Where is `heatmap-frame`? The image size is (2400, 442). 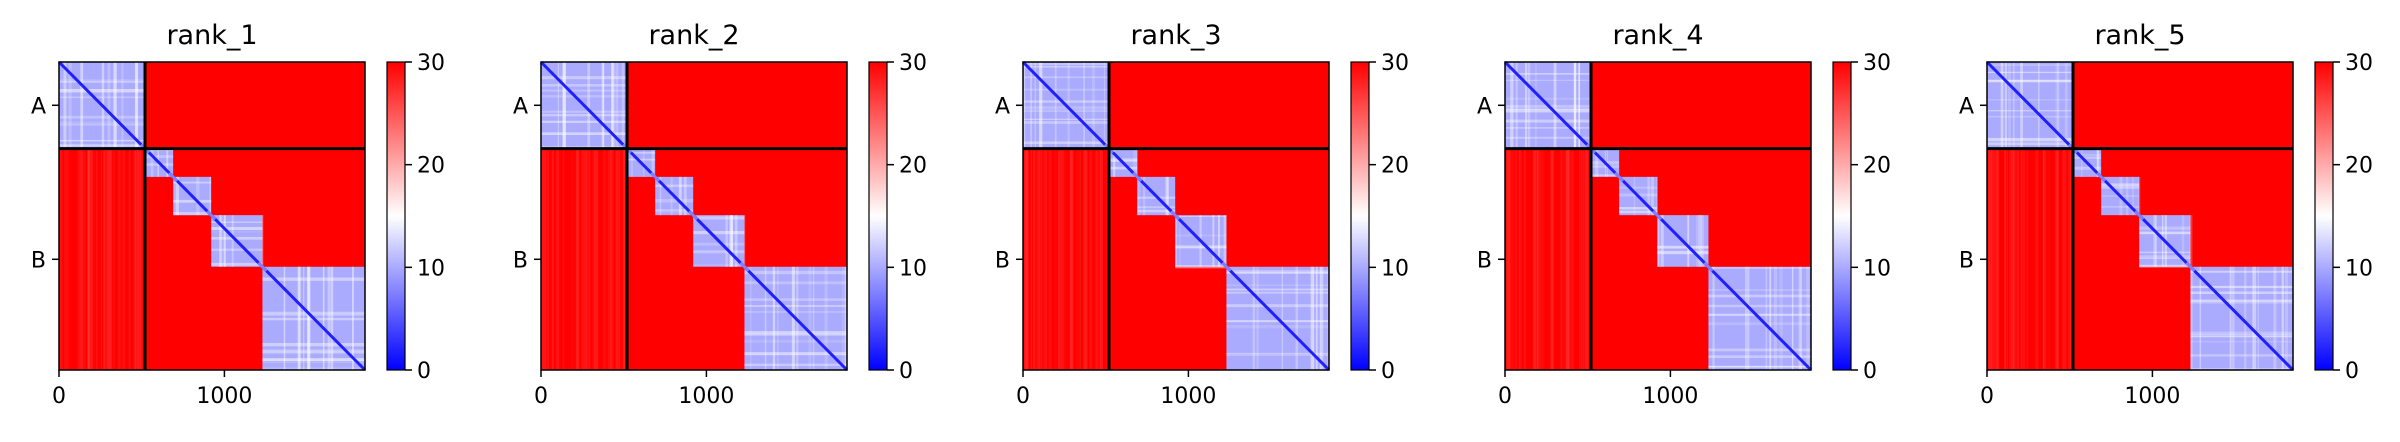
heatmap-frame is located at coordinates (694, 216).